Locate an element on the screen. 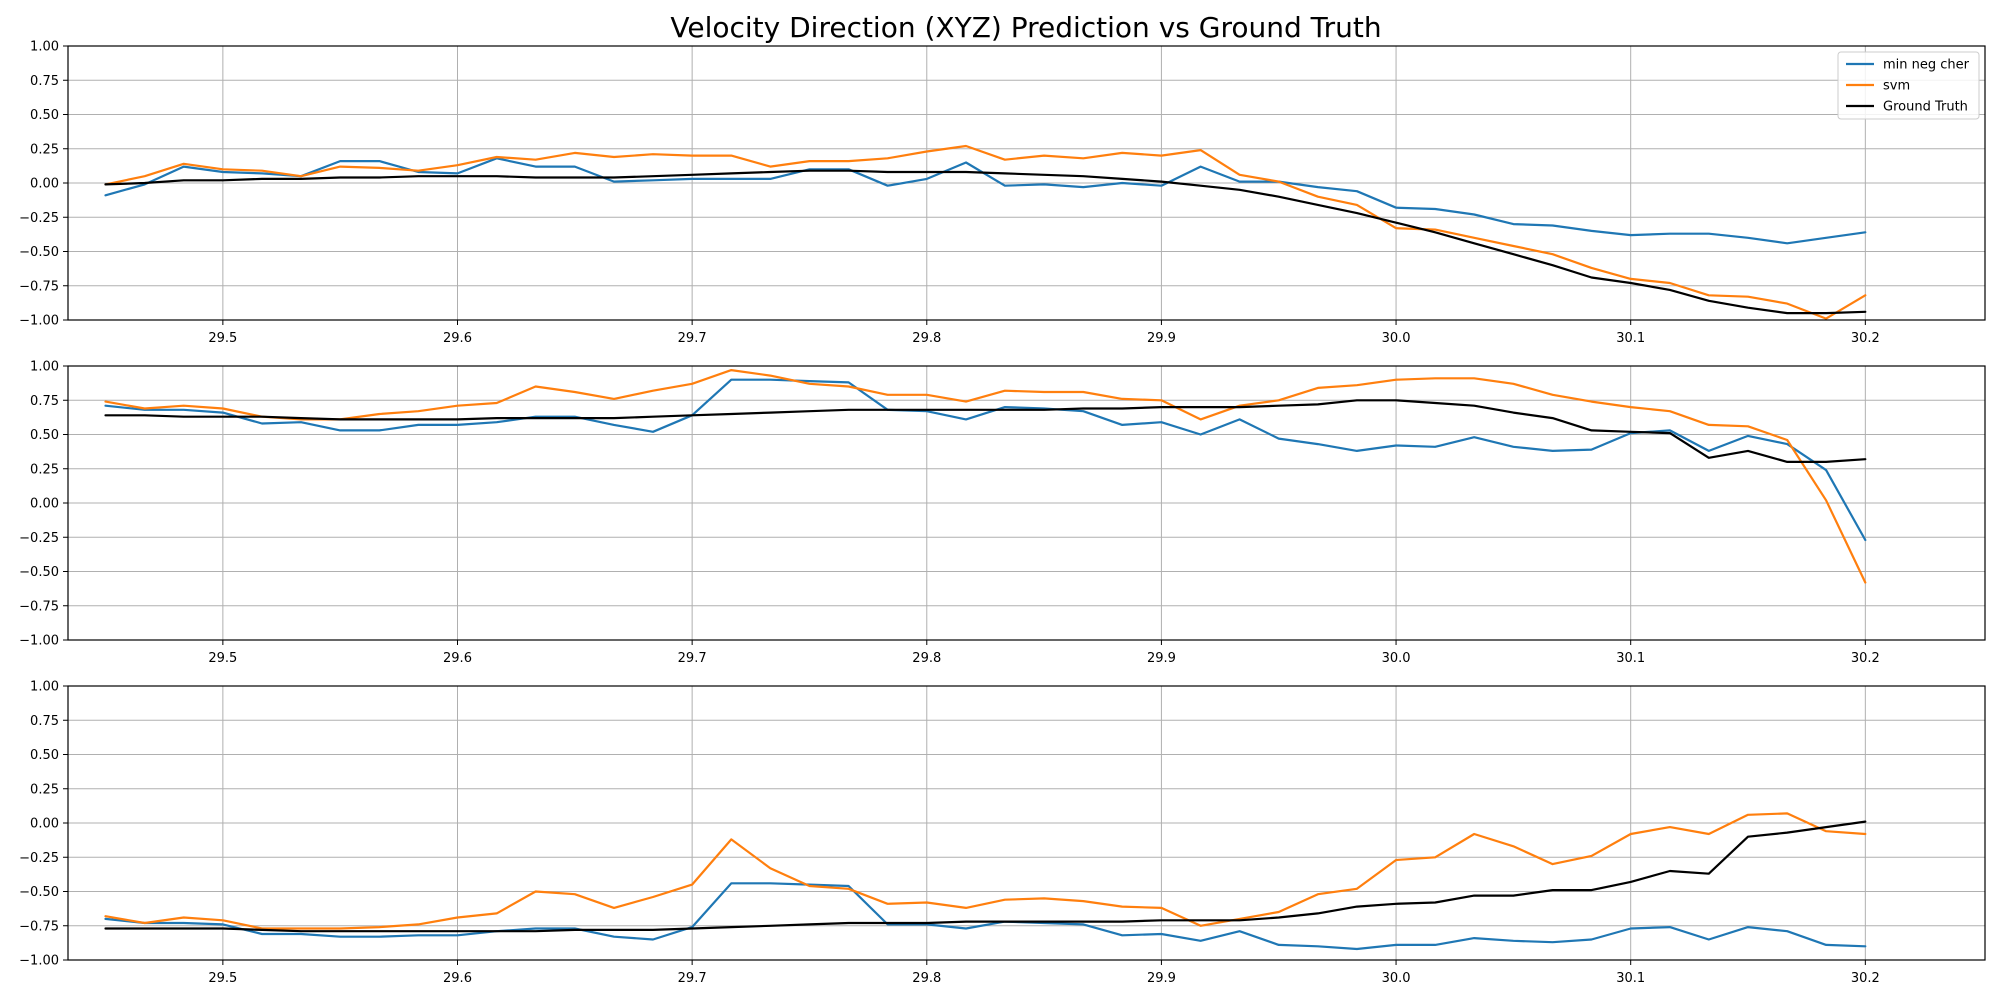 This screenshot has height=1000, width=2000. legend-label: min neg cher is located at coordinates (1926, 65).